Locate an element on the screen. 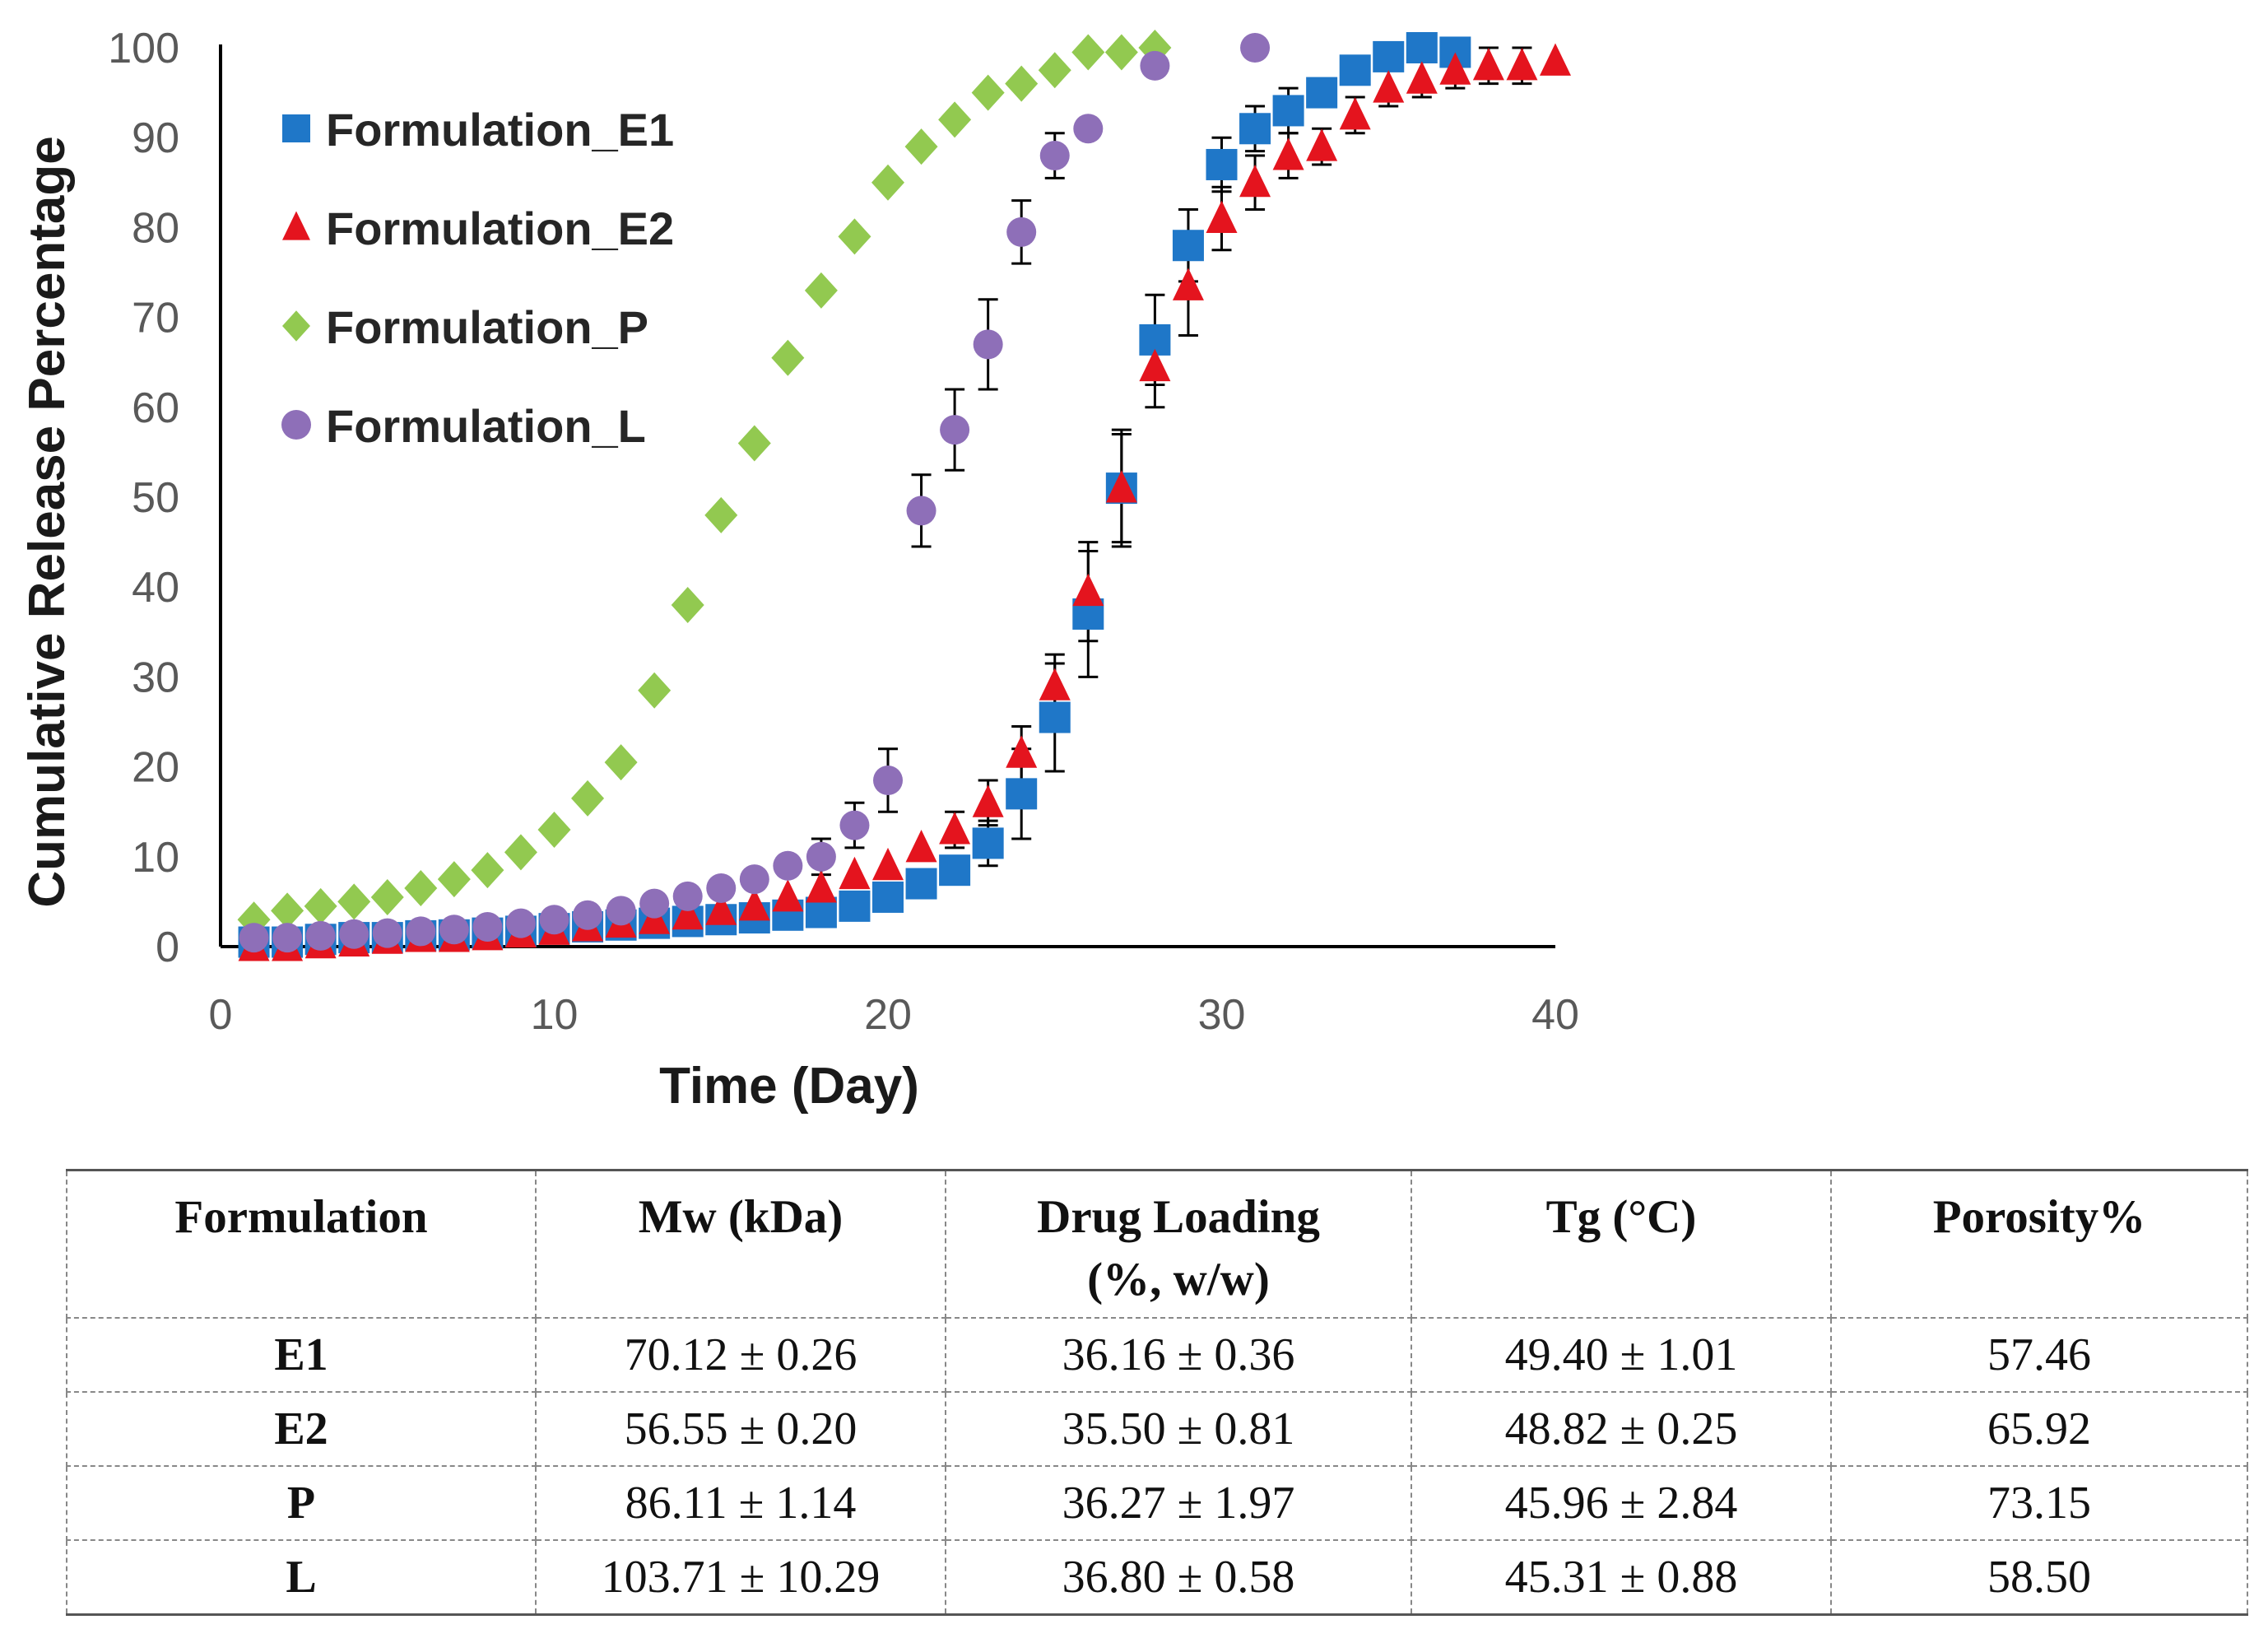 Image resolution: width=2268 pixels, height=1629 pixels. y-tick-label: 100 is located at coordinates (143, 48).